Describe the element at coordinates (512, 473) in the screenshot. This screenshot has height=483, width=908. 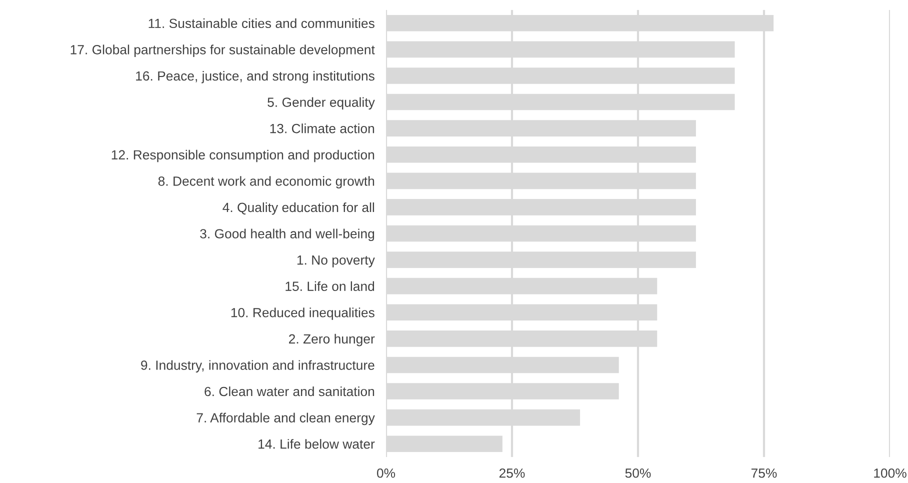
I see `x-tick-label: 25%` at that location.